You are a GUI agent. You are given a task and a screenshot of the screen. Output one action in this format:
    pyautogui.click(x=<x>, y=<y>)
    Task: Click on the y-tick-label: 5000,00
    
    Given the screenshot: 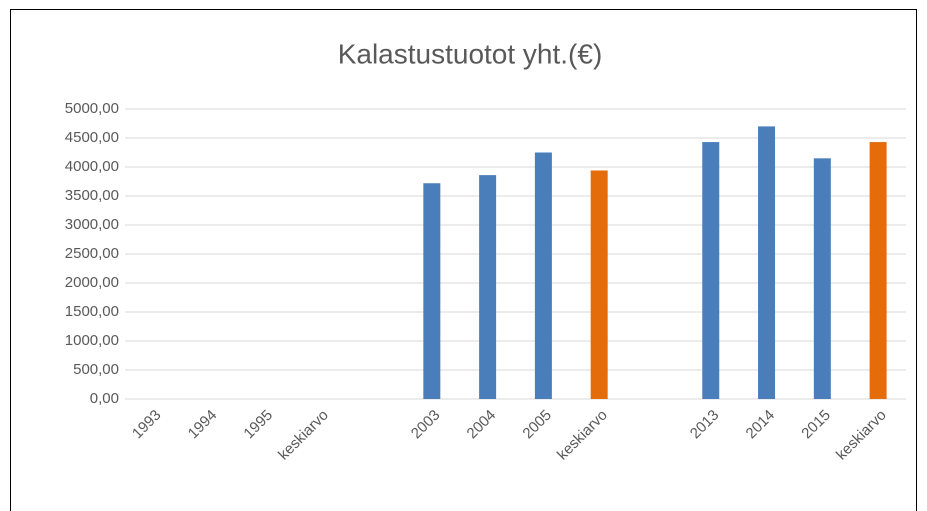 What is the action you would take?
    pyautogui.click(x=92, y=108)
    